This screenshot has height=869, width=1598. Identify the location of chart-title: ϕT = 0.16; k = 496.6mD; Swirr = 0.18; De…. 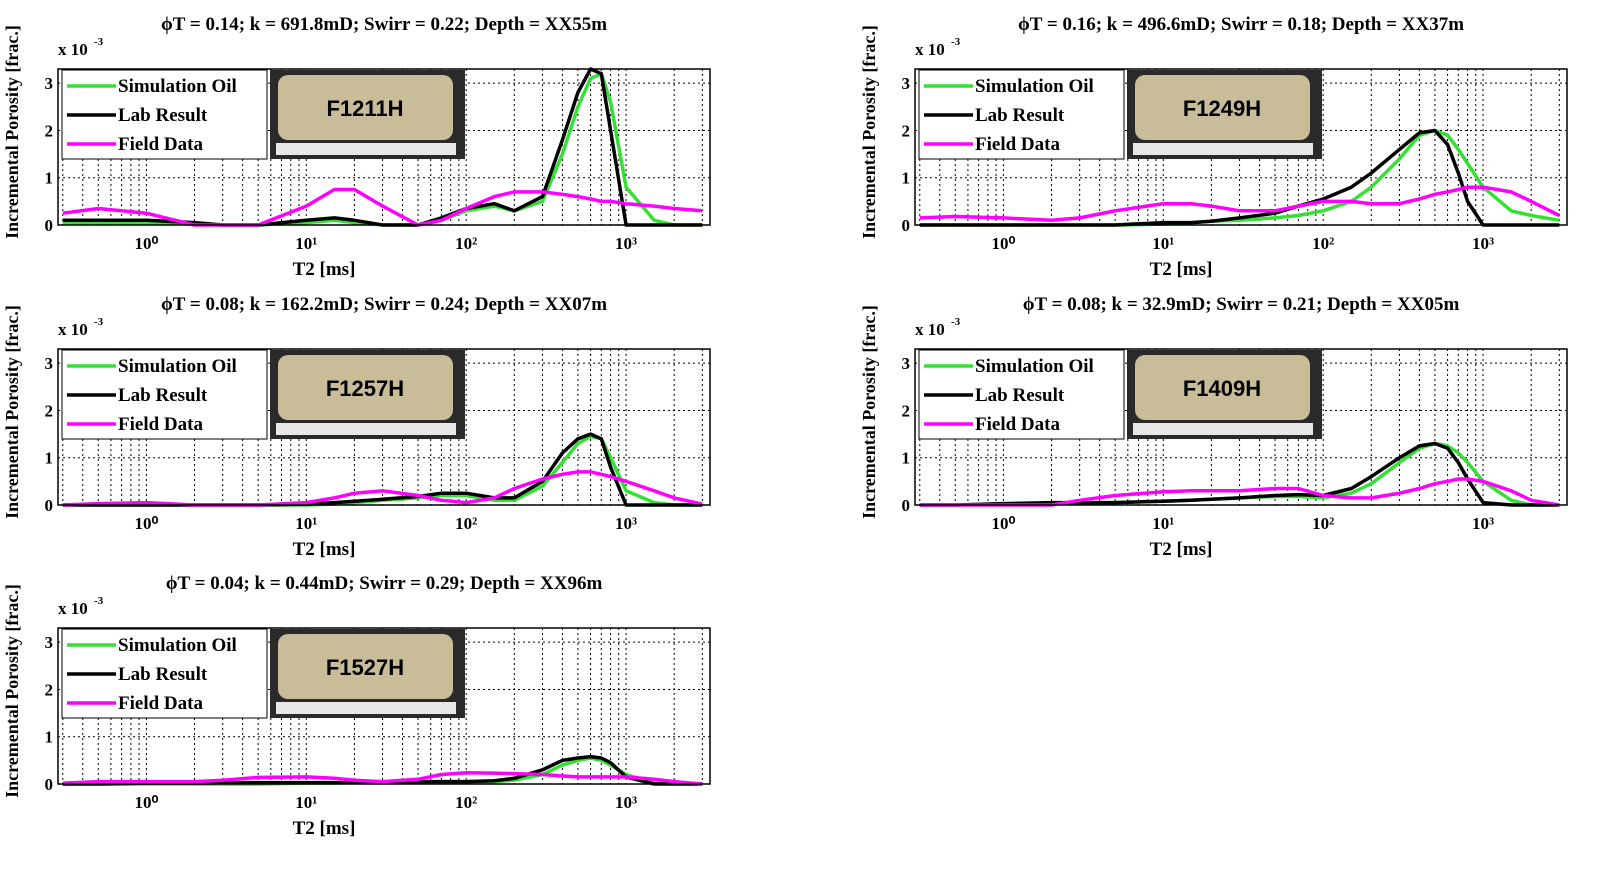
(1241, 24).